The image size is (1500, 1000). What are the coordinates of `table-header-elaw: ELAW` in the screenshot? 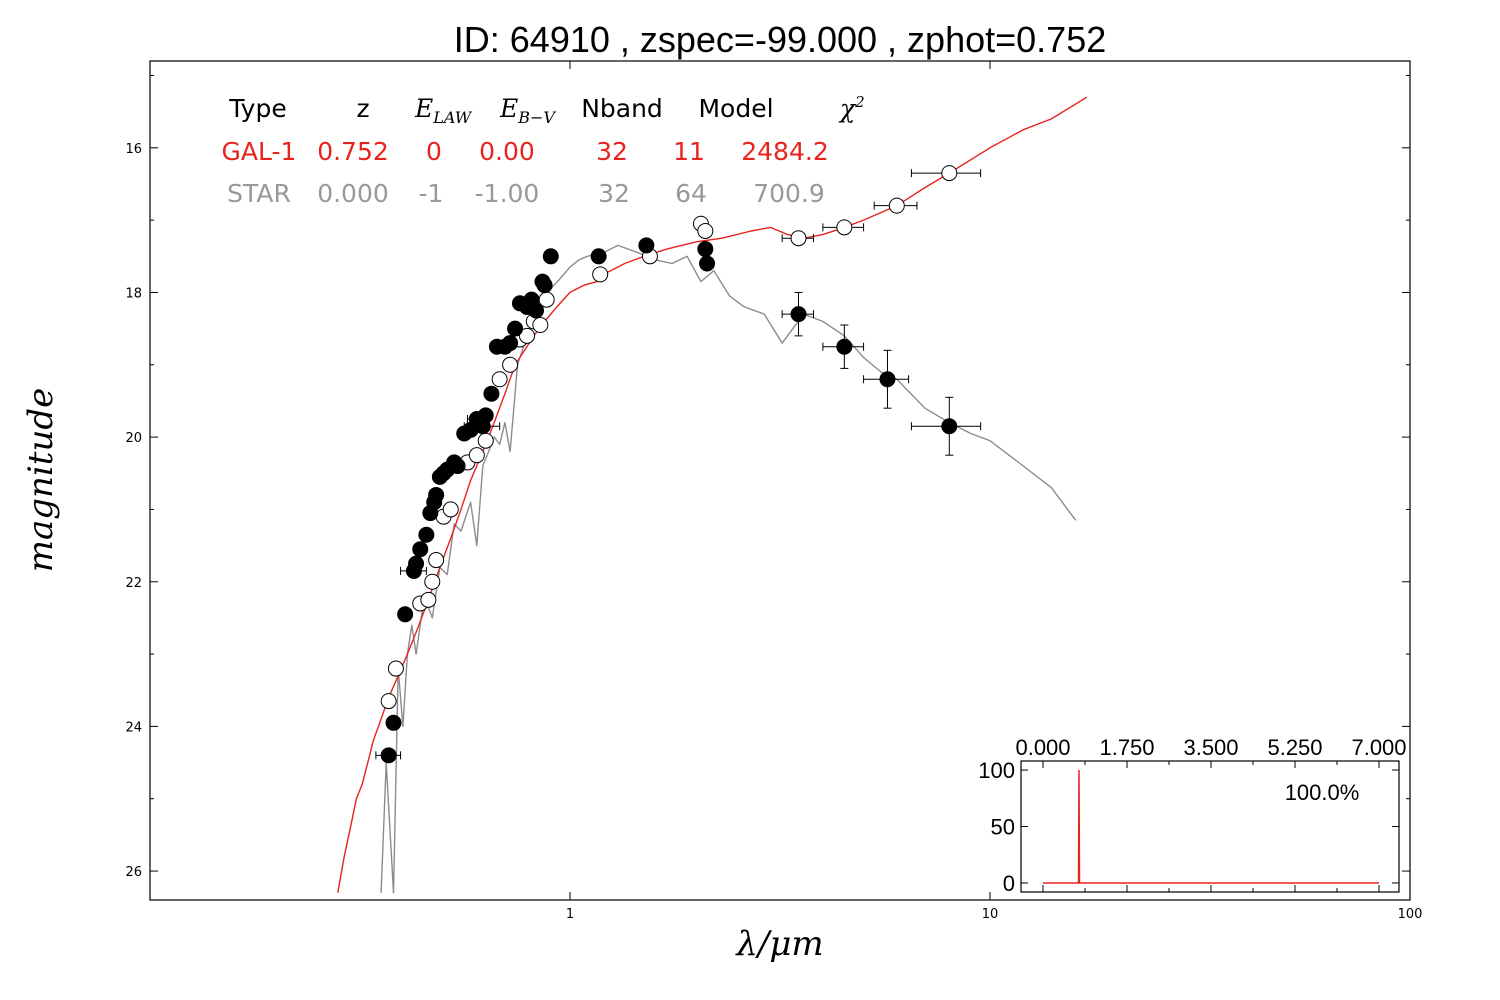 It's located at (443, 110).